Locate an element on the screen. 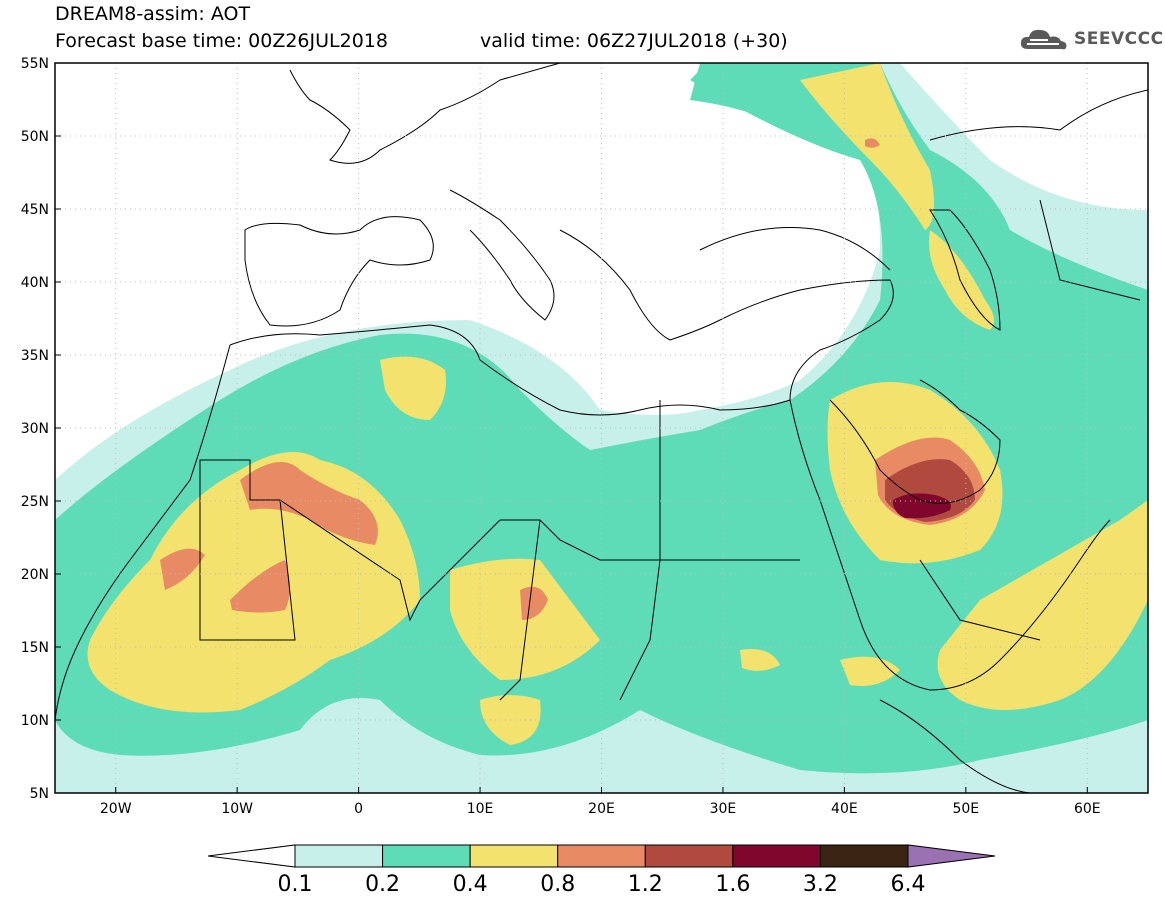 This screenshot has width=1165, height=905. forecast-base-time: Forecast base time: 00Z26JUL2018 is located at coordinates (221, 41).